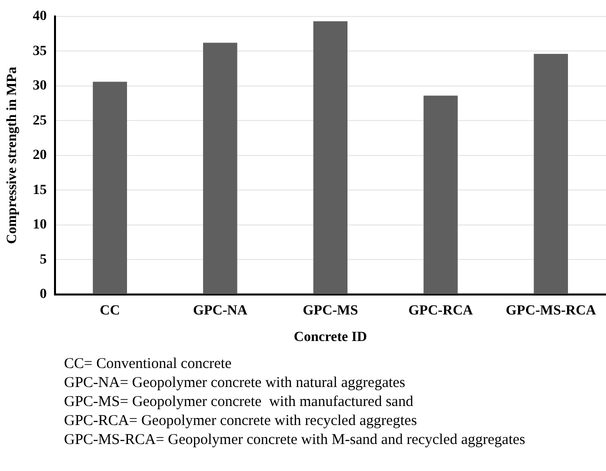  Describe the element at coordinates (330, 310) in the screenshot. I see `x-tick-label: GPC-MS` at that location.